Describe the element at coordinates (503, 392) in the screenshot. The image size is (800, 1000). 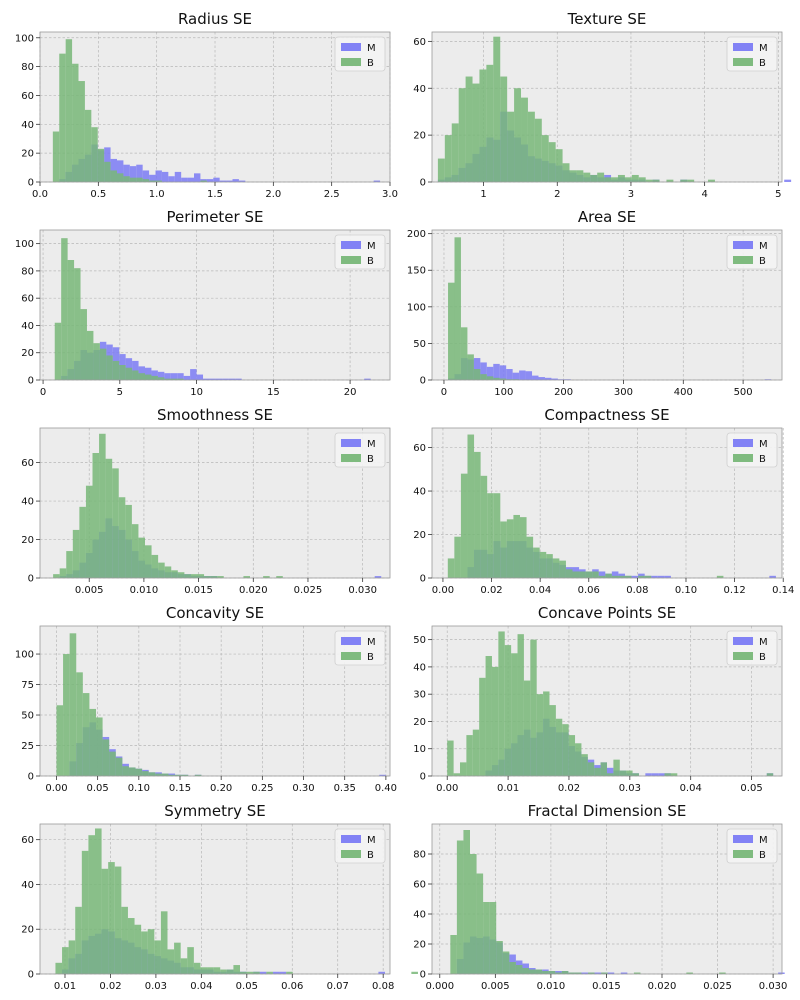
I see `x-tick-label: 100` at that location.